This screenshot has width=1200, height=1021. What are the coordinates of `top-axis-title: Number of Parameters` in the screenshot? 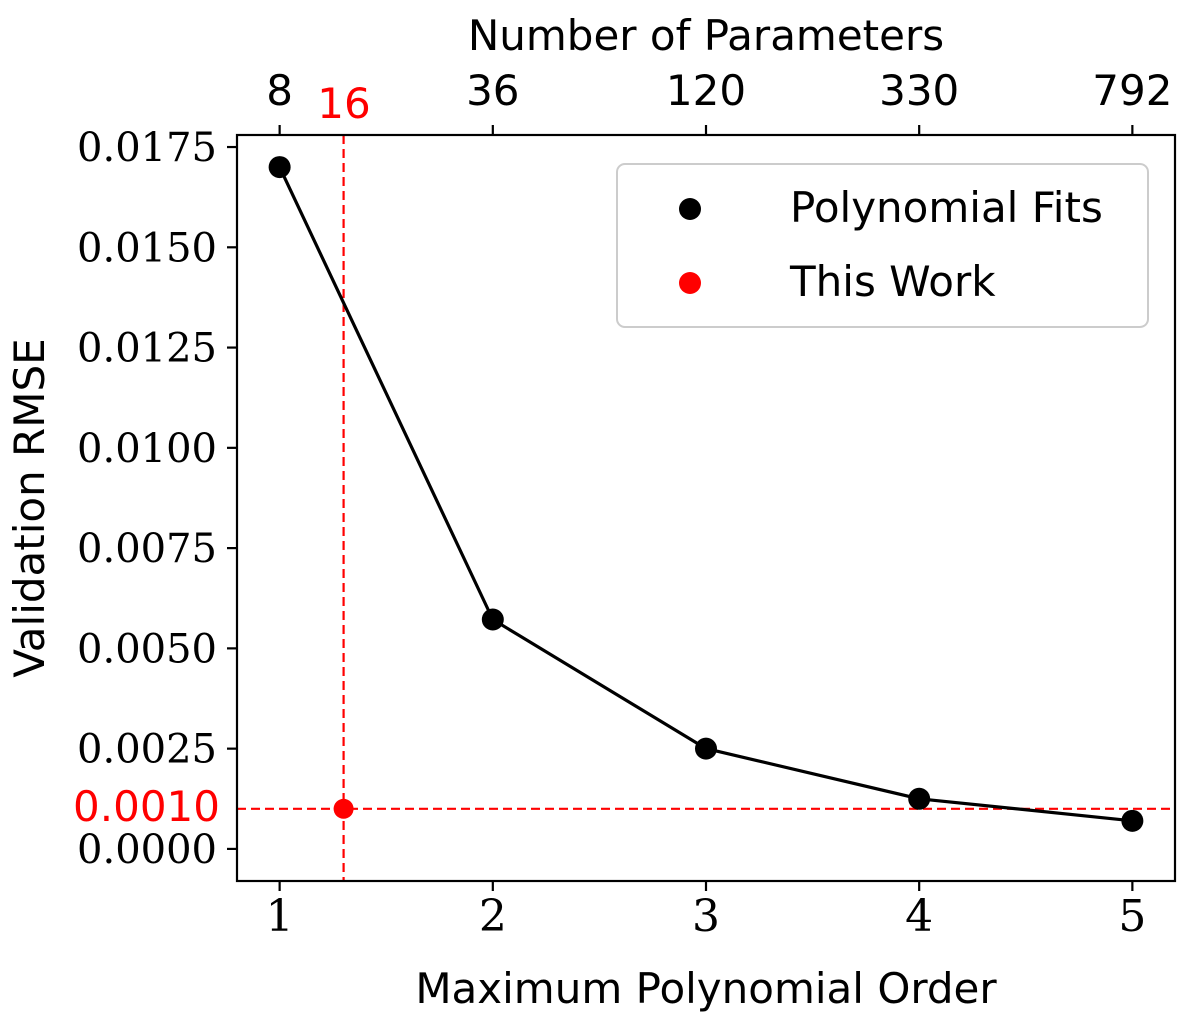 It's located at (706, 35).